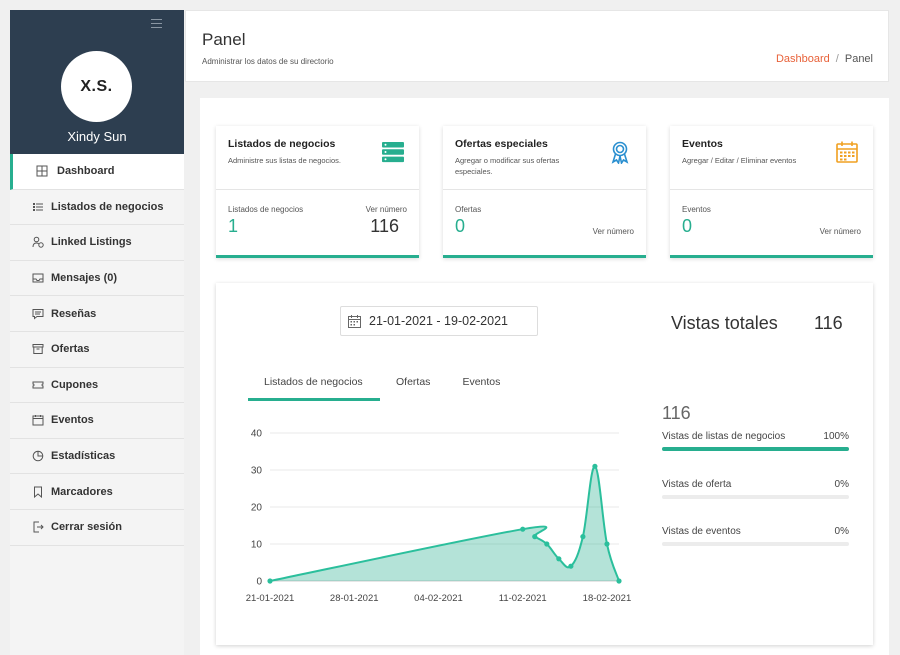  I want to click on x-tick-label: 21-01-2021, so click(270, 598).